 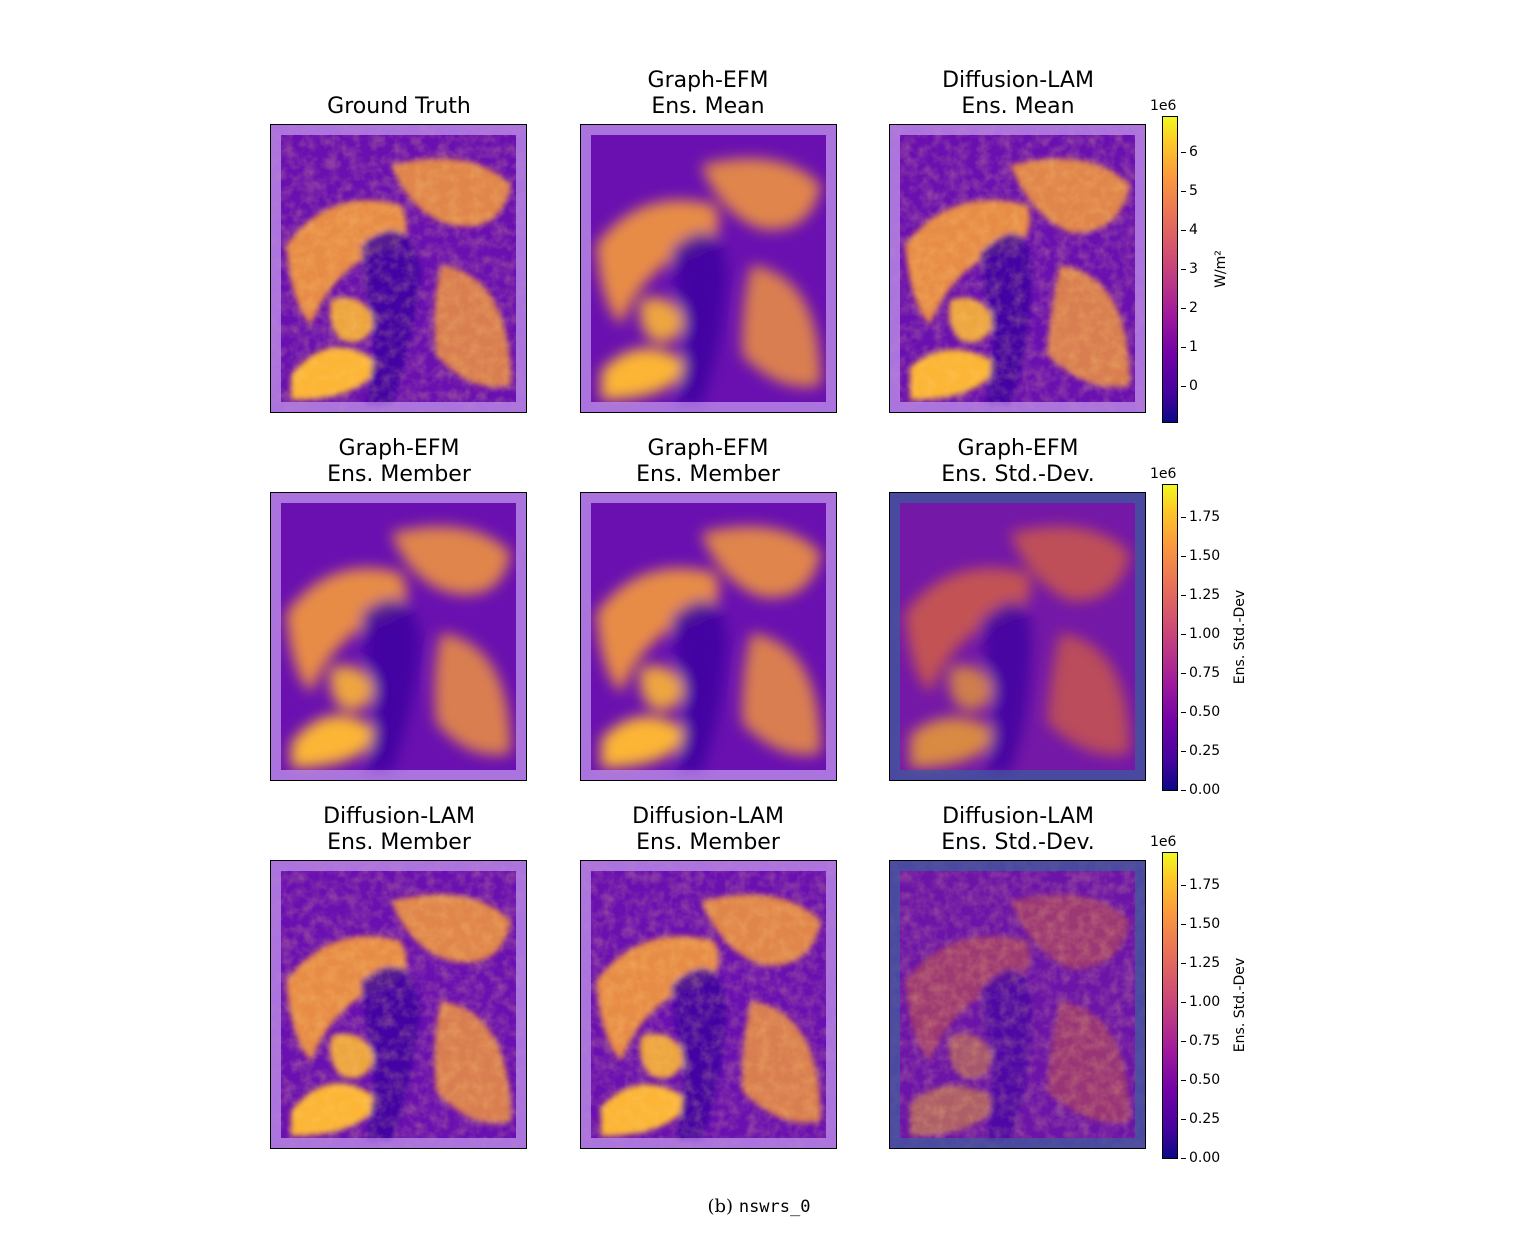 I want to click on panel-title-diffusion-lam-std: Diffusion-LAM Ens. Std.-Dev., so click(x=1018, y=830).